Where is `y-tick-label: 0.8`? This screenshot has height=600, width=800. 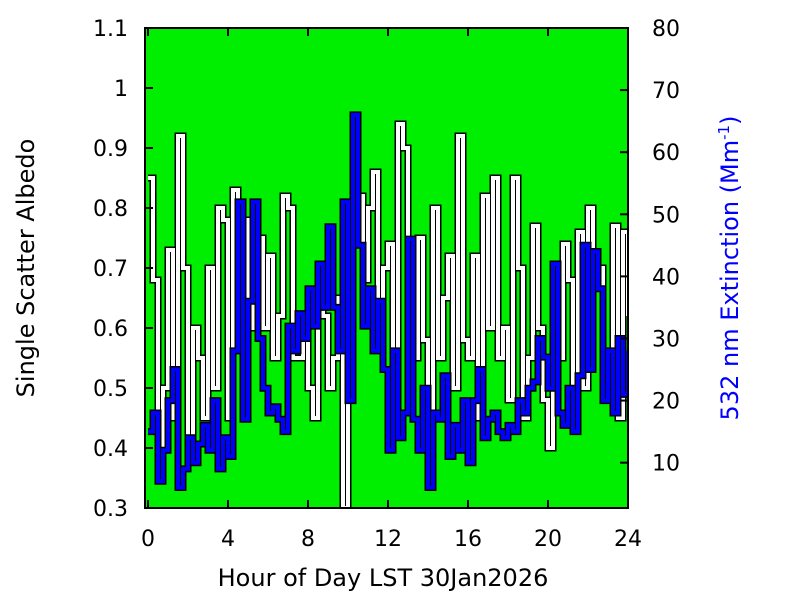 y-tick-label: 0.8 is located at coordinates (110, 209).